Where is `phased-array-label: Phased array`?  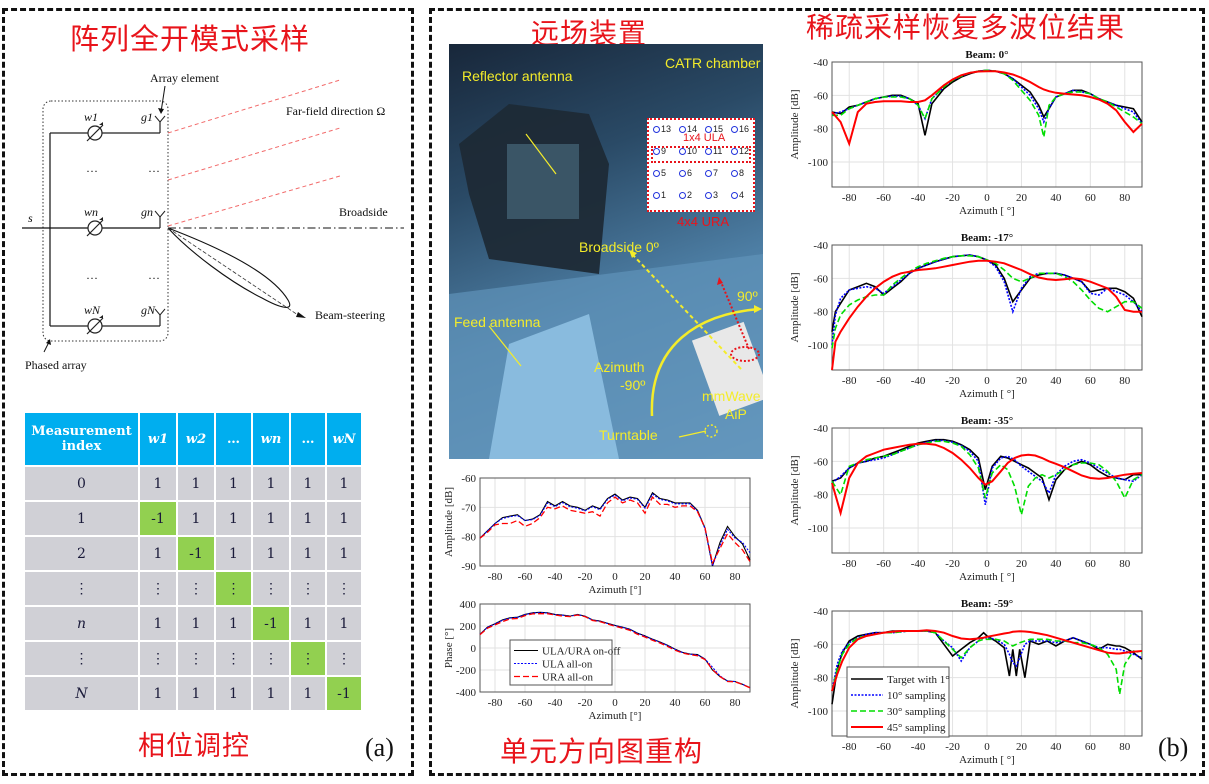 phased-array-label: Phased array is located at coordinates (56, 365).